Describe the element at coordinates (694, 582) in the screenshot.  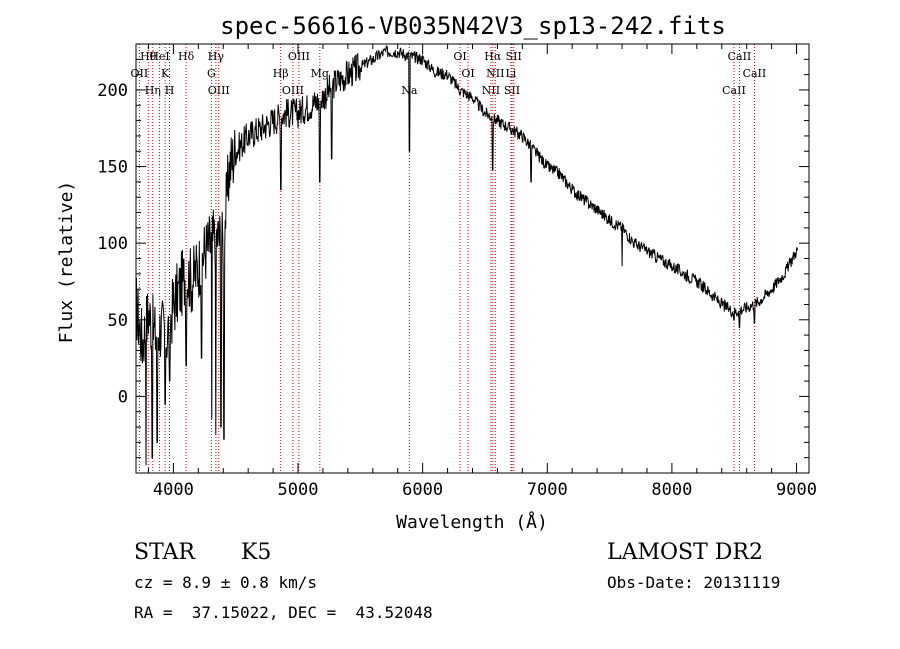
I see `obs-date: Obs-Date: 20131119` at that location.